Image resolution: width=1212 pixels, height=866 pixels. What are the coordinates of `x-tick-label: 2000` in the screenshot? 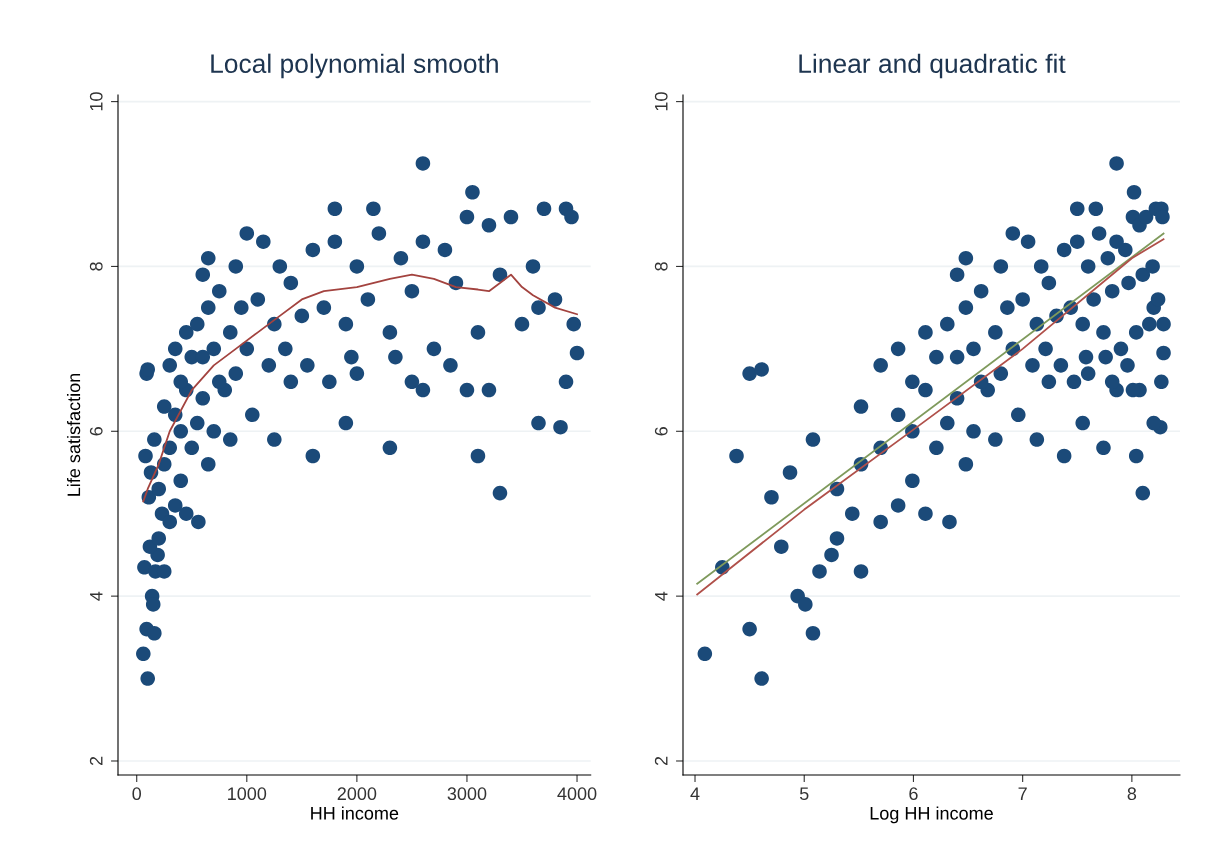 It's located at (357, 794).